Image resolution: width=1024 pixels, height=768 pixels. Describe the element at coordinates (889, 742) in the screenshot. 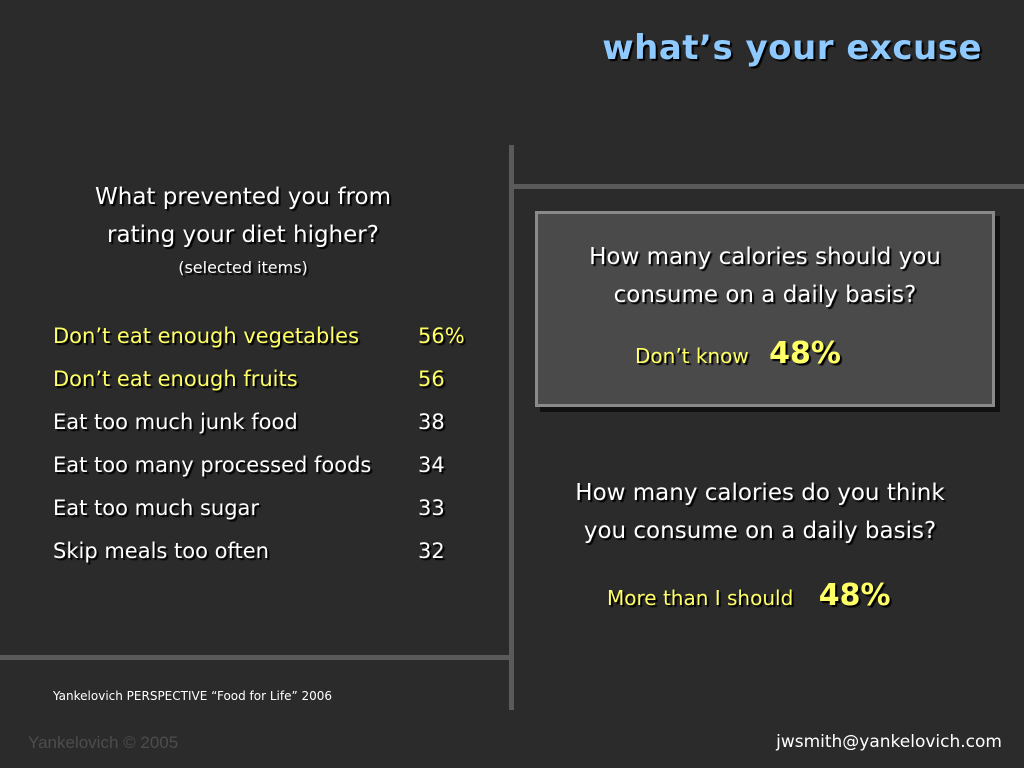

I see `footer-email: jwsmith@yankelovich.com` at that location.